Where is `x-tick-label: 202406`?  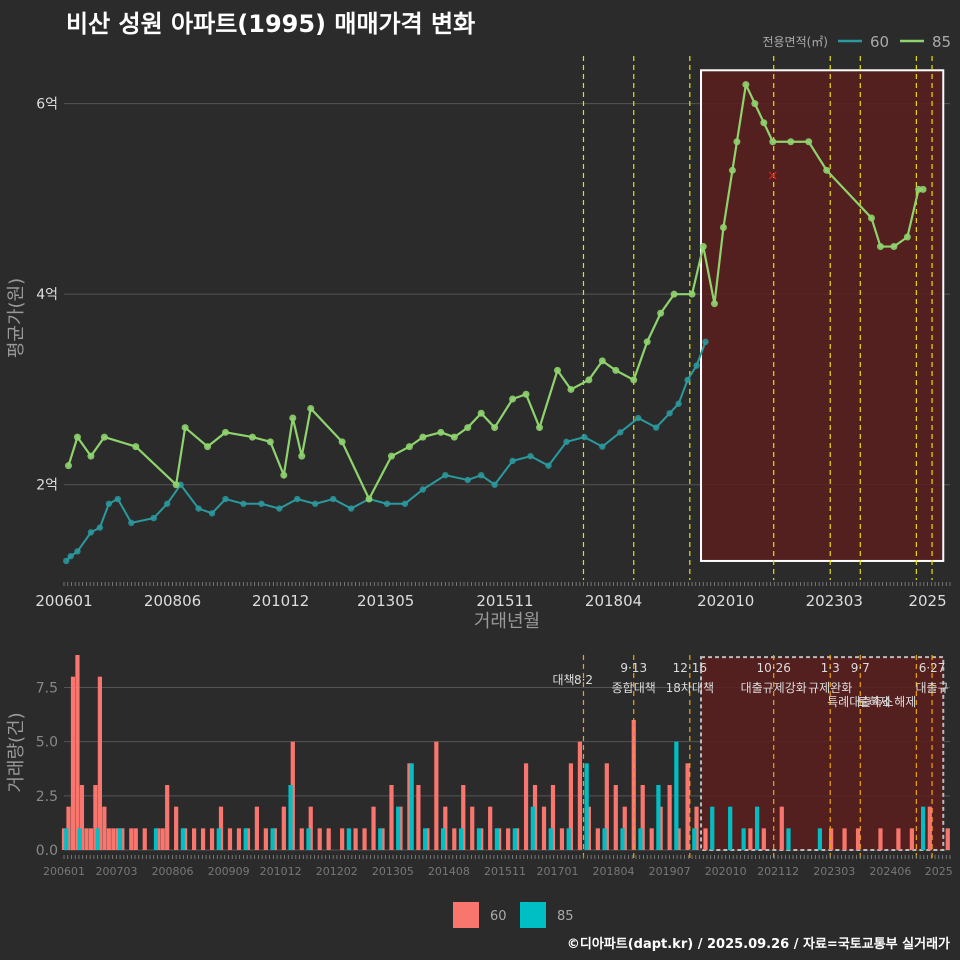
x-tick-label: 202406 is located at coordinates (890, 871).